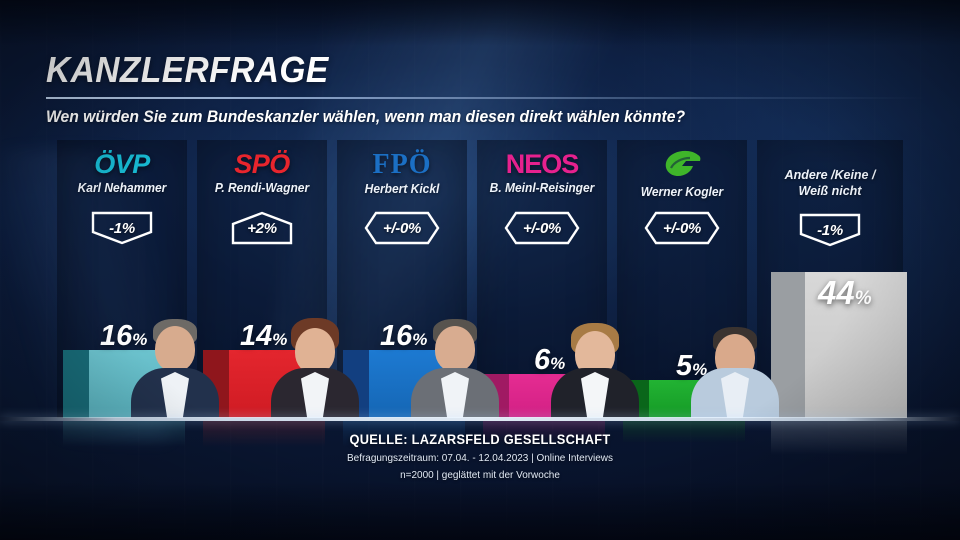 The height and width of the screenshot is (540, 960). I want to click on value-num-fpo: 16, so click(396, 336).